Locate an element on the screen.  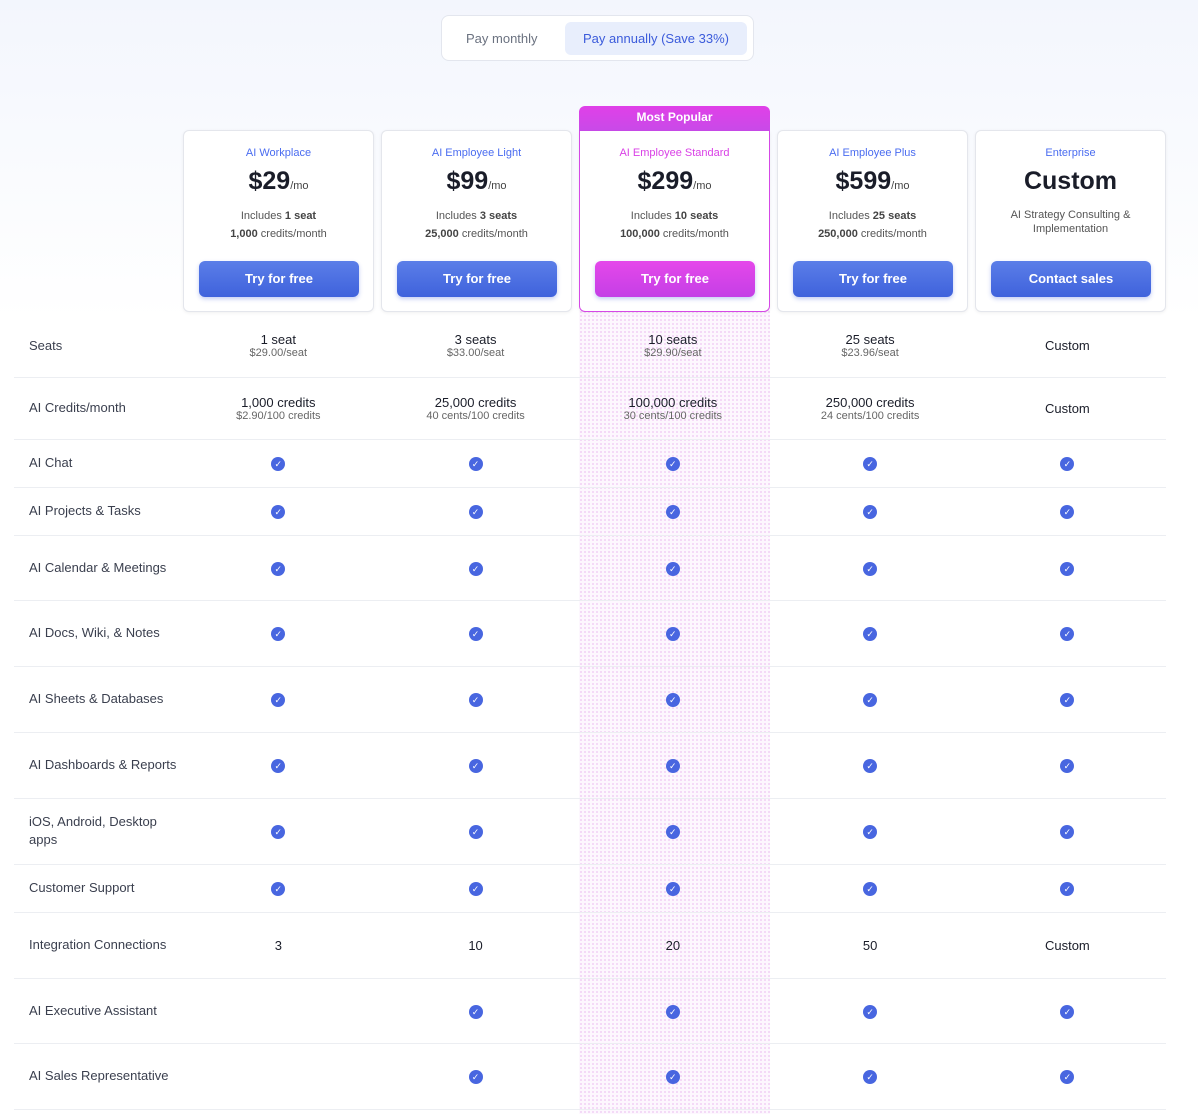
table-row: AI Sheets & Databases ✓ ✓ ✓ ✓ ✓ is located at coordinates (590, 699).